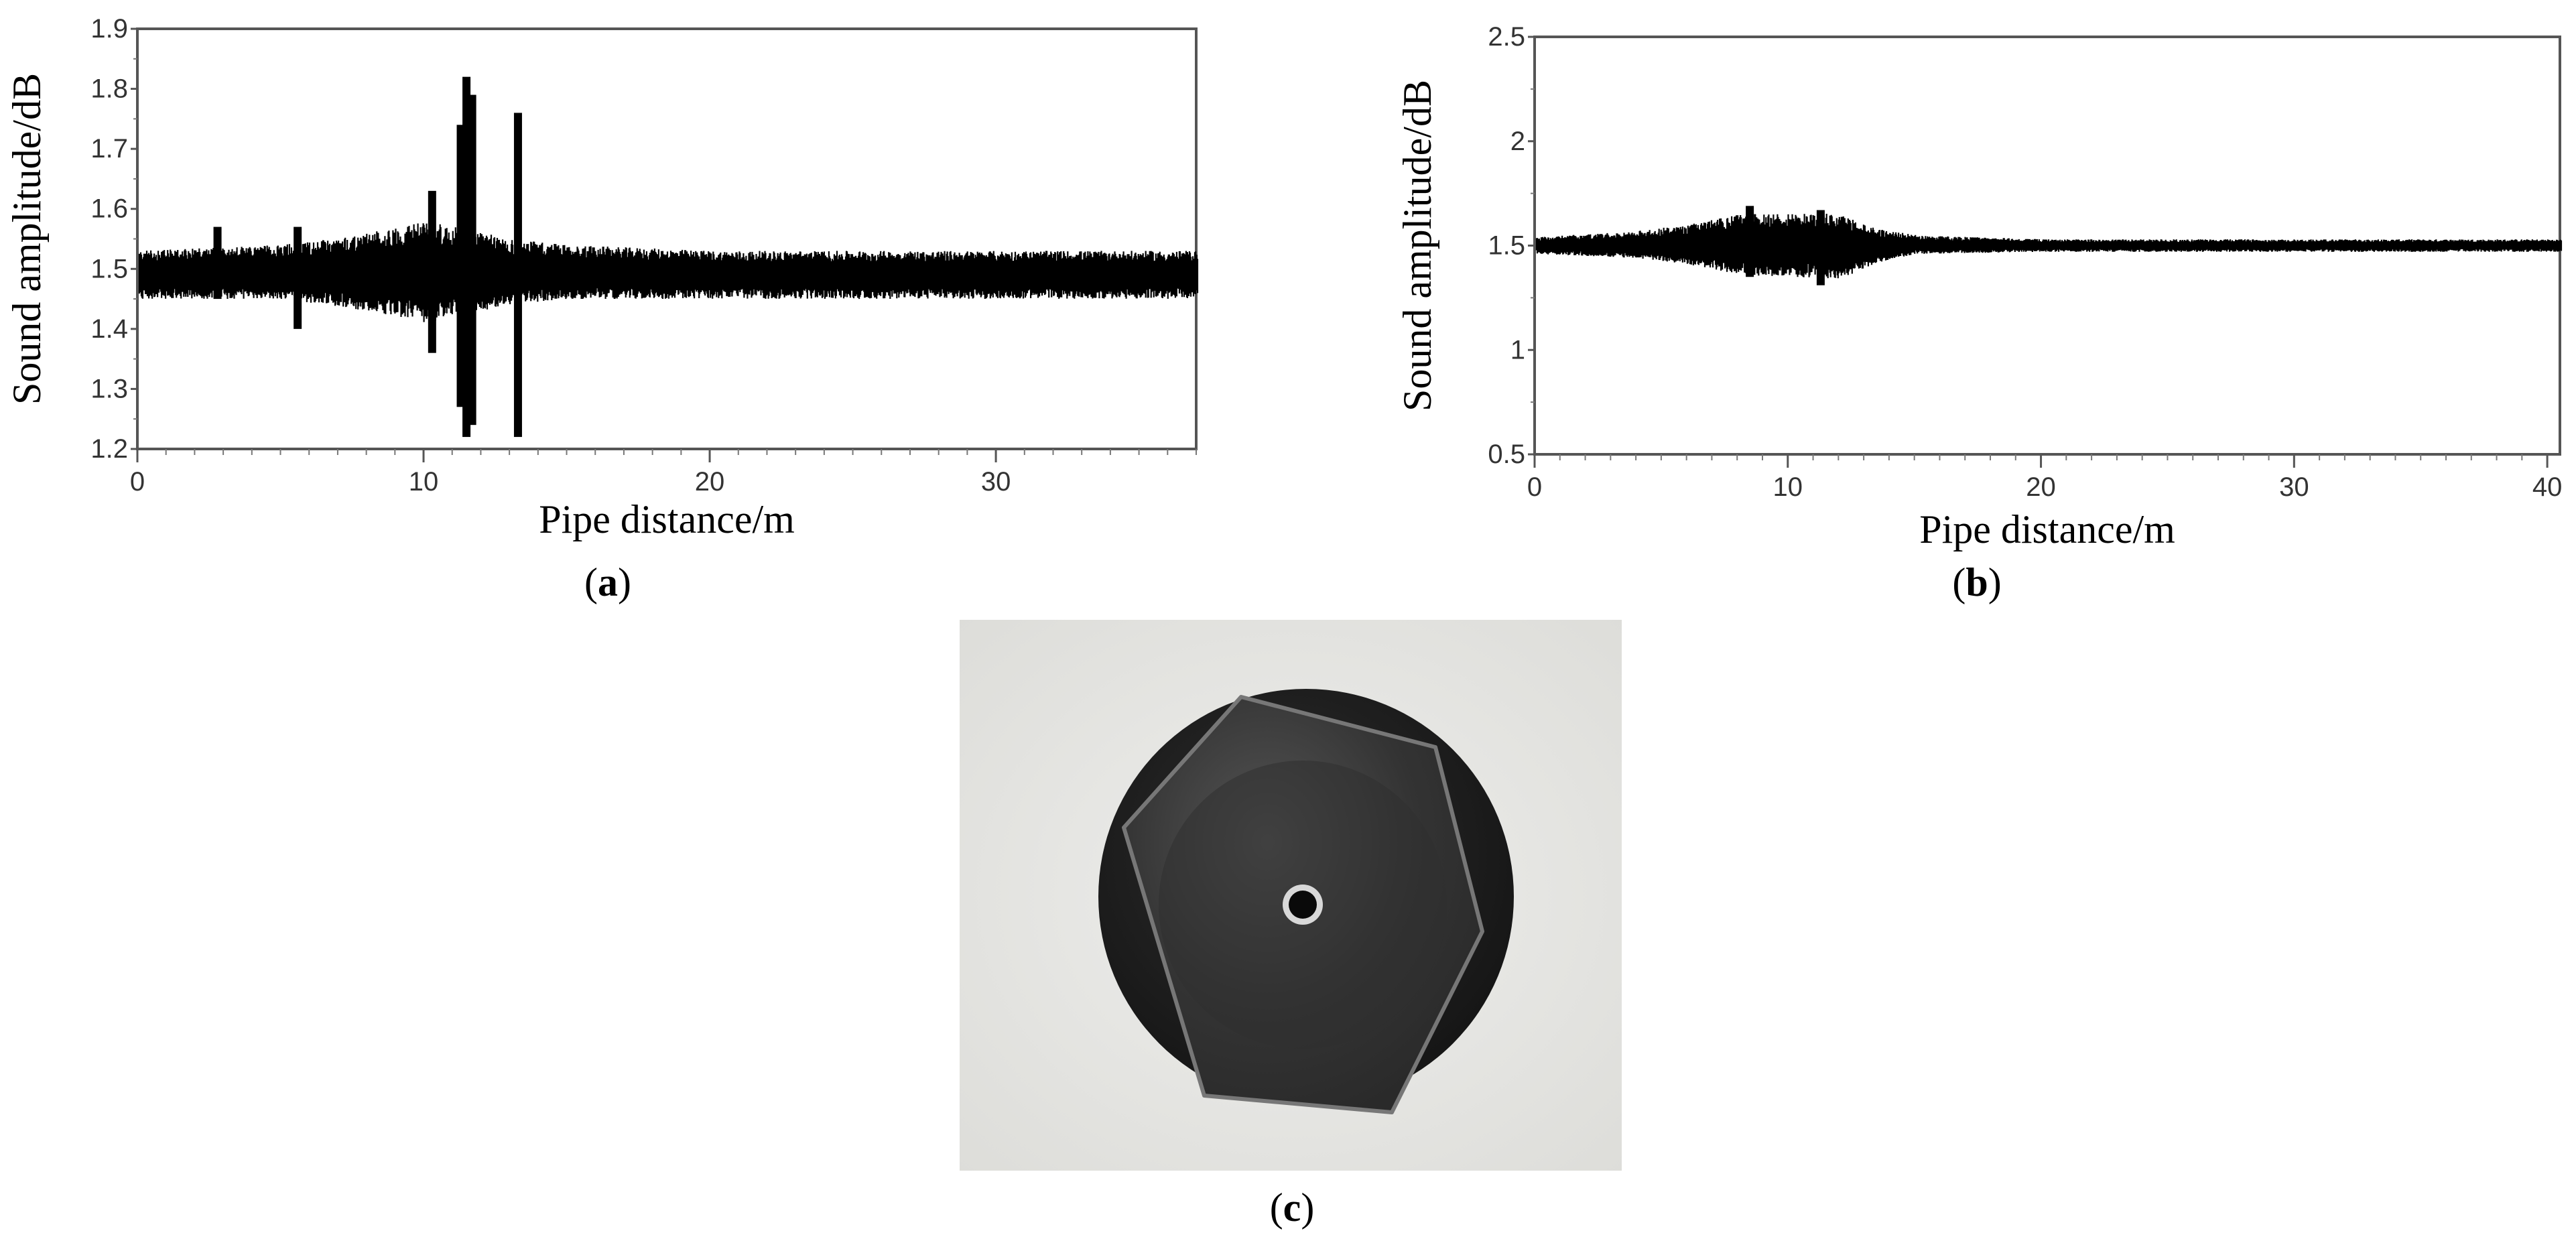 This screenshot has height=1241, width=2576. I want to click on caption-b-label: b, so click(1977, 582).